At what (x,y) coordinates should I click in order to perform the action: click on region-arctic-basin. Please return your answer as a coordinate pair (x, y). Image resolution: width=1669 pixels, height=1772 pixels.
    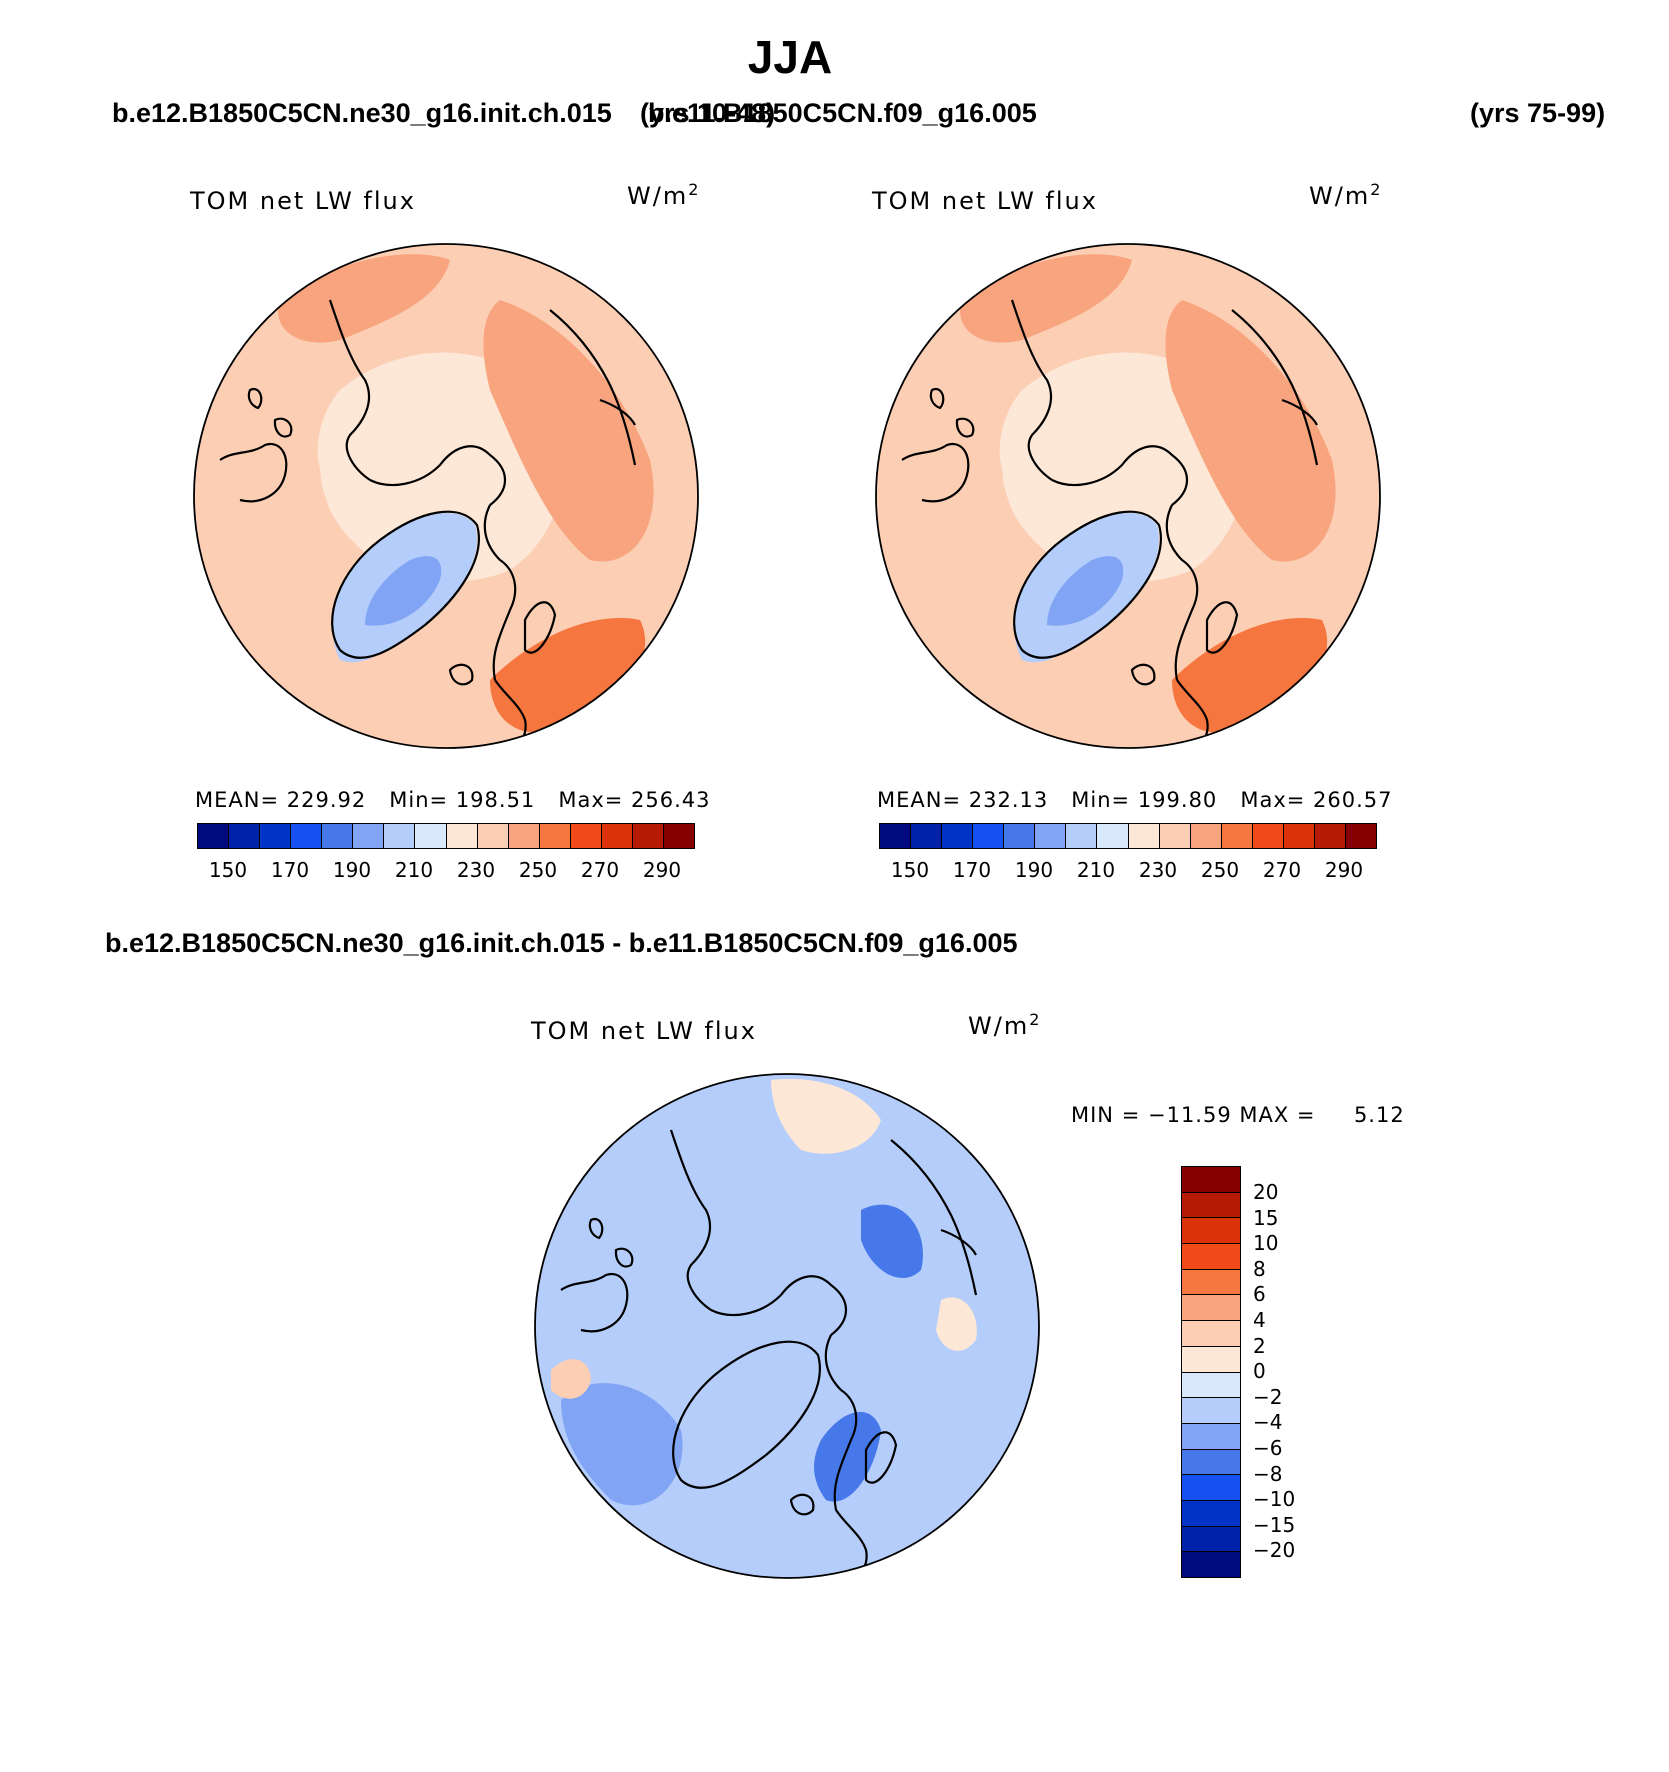
    Looking at the image, I should click on (781, 1297).